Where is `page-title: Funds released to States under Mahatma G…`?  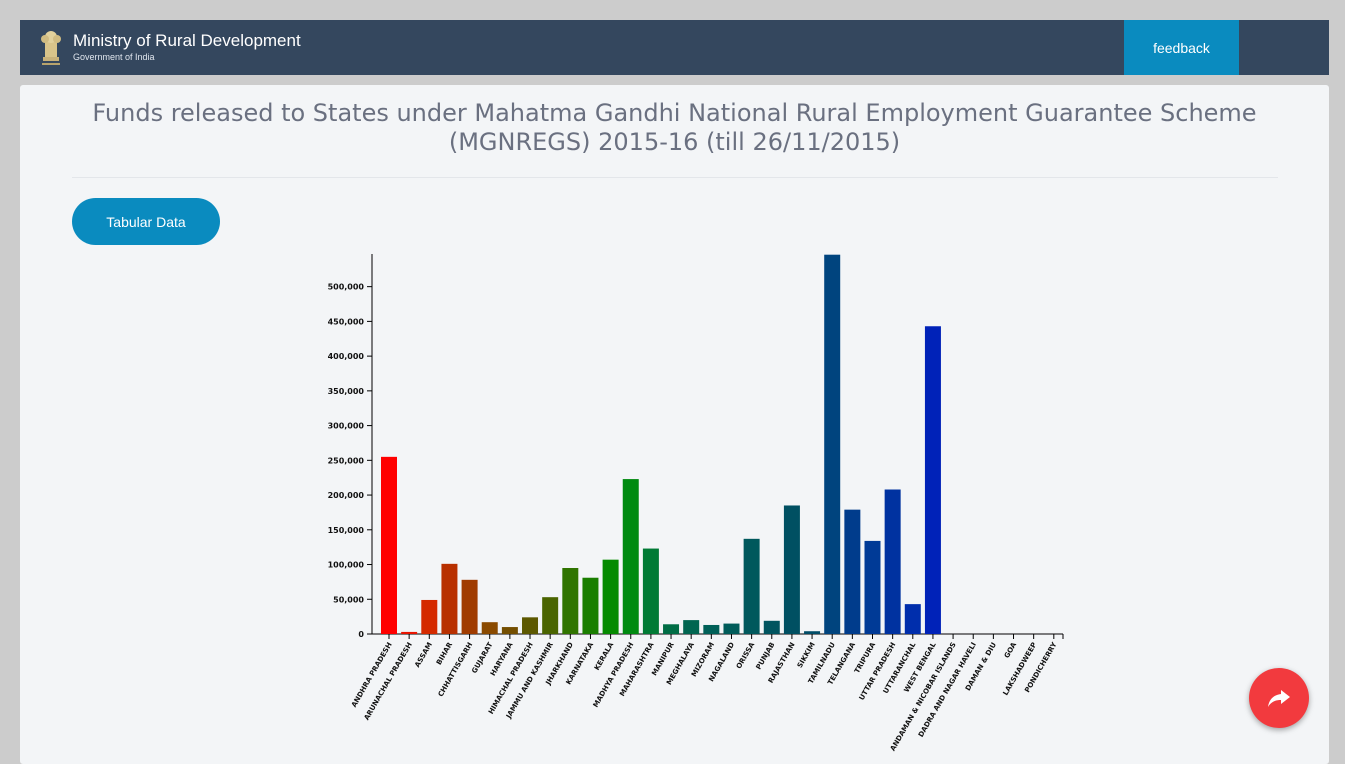 page-title: Funds released to States under Mahatma G… is located at coordinates (674, 127).